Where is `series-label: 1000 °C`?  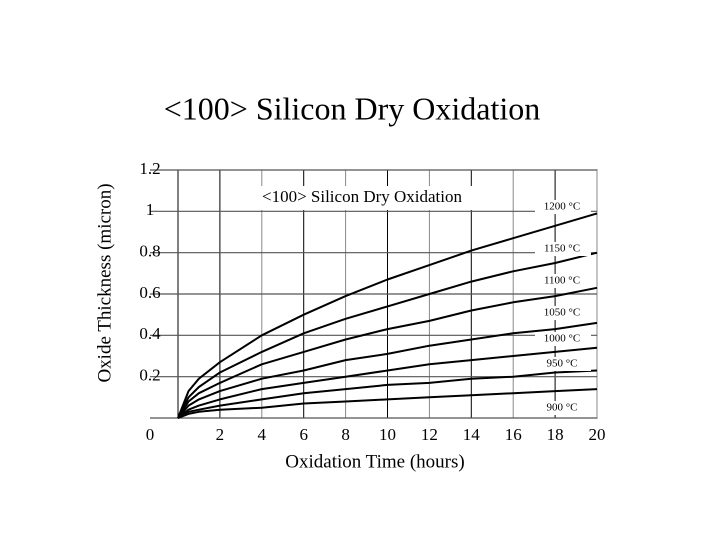
series-label: 1000 °C is located at coordinates (562, 339).